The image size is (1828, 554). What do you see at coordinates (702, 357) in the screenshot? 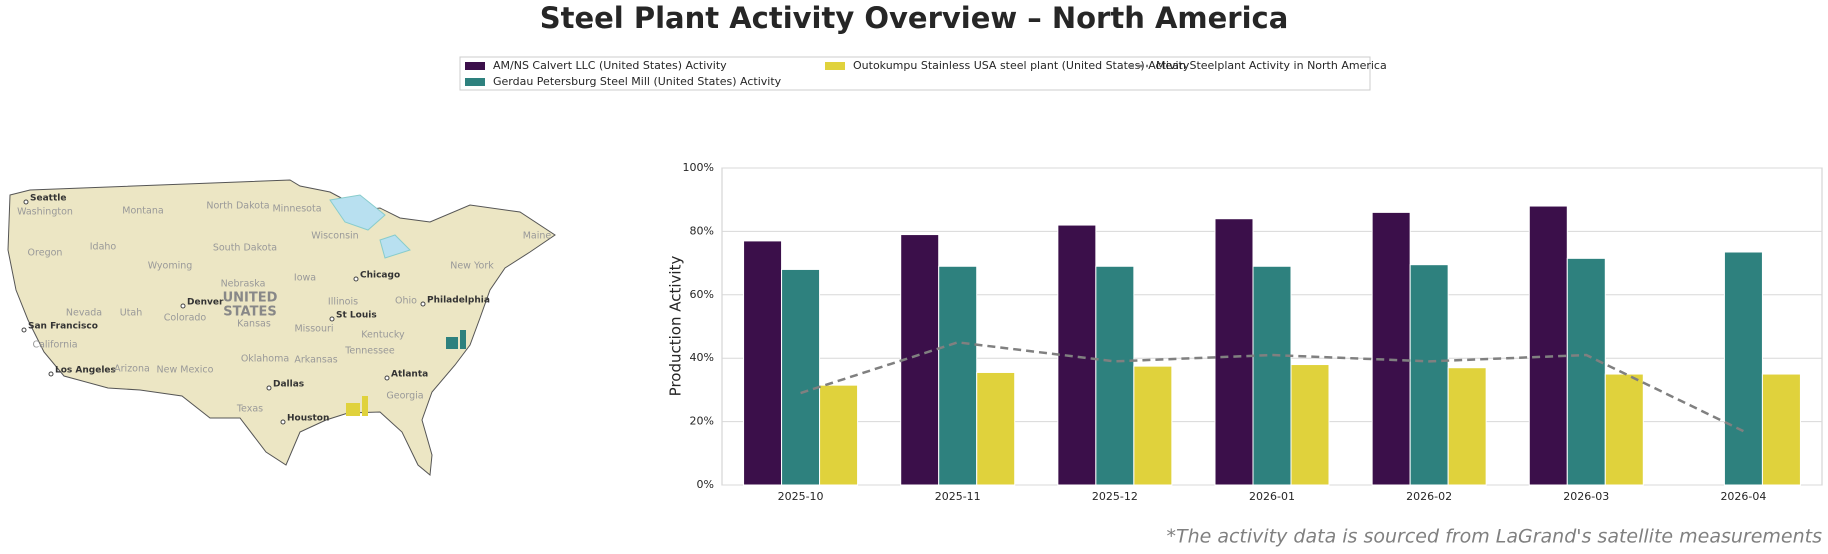
I see `y-tick-label: 40%` at bounding box center [702, 357].